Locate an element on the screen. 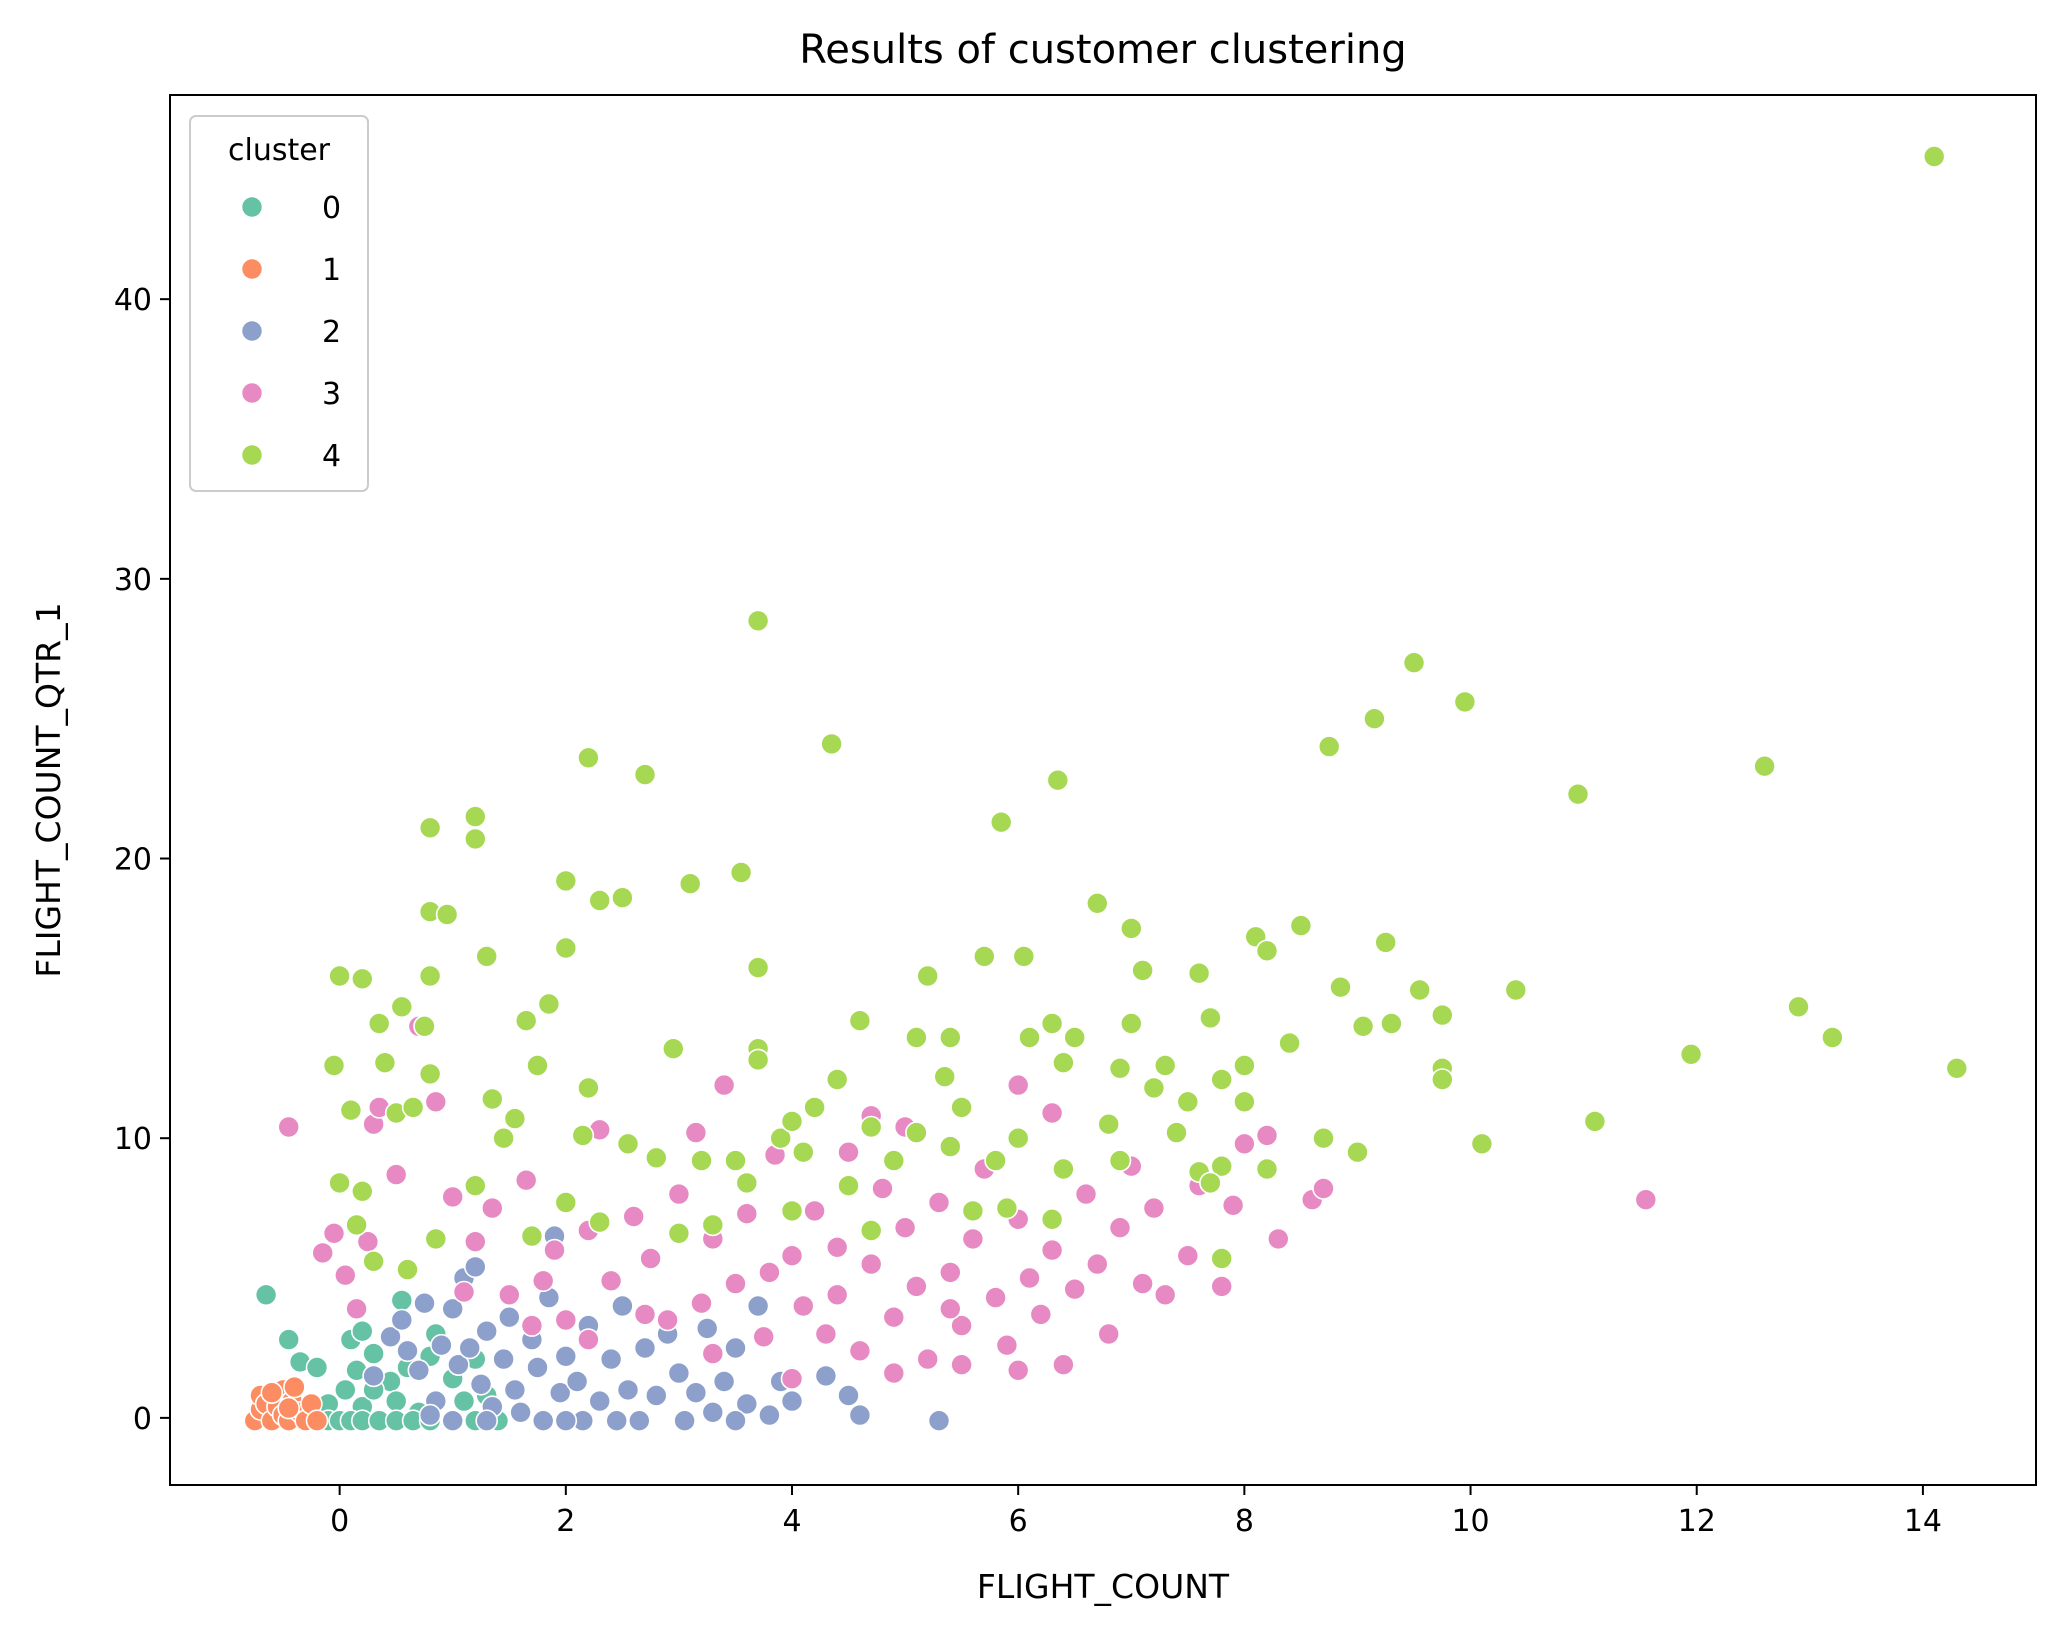 The height and width of the screenshot is (1635, 2059). x-tick-label: 0 is located at coordinates (339, 1521).